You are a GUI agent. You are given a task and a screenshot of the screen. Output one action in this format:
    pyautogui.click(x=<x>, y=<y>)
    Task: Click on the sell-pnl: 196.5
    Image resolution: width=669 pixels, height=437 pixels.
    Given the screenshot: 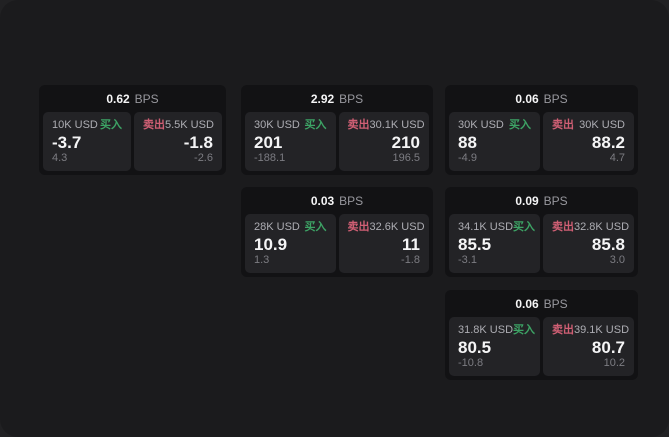 What is the action you would take?
    pyautogui.click(x=406, y=158)
    